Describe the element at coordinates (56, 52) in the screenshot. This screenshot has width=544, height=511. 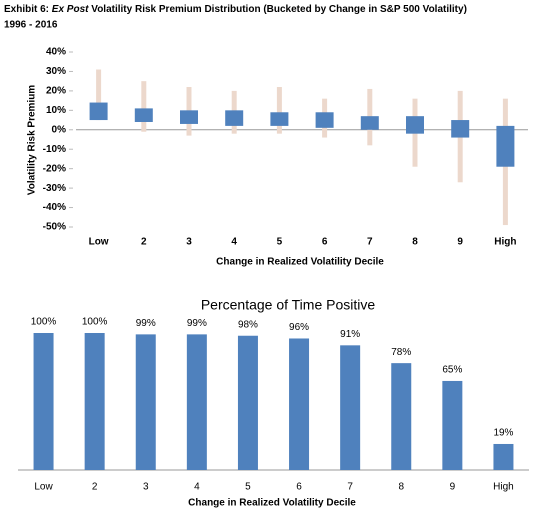
I see `y-tick-label: 40%` at that location.